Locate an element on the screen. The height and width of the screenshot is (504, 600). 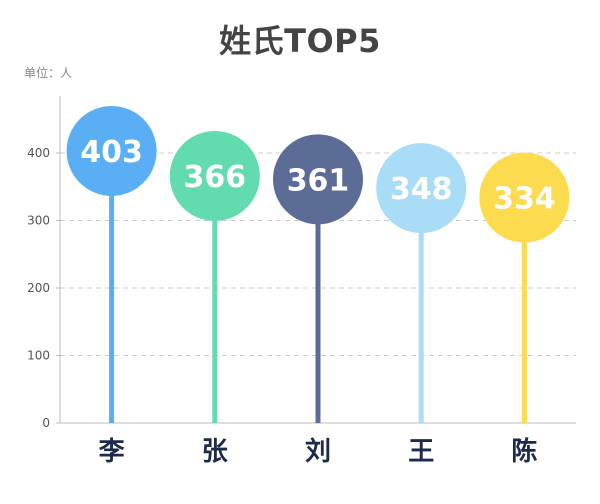
category-label: 王 is located at coordinates (421, 452).